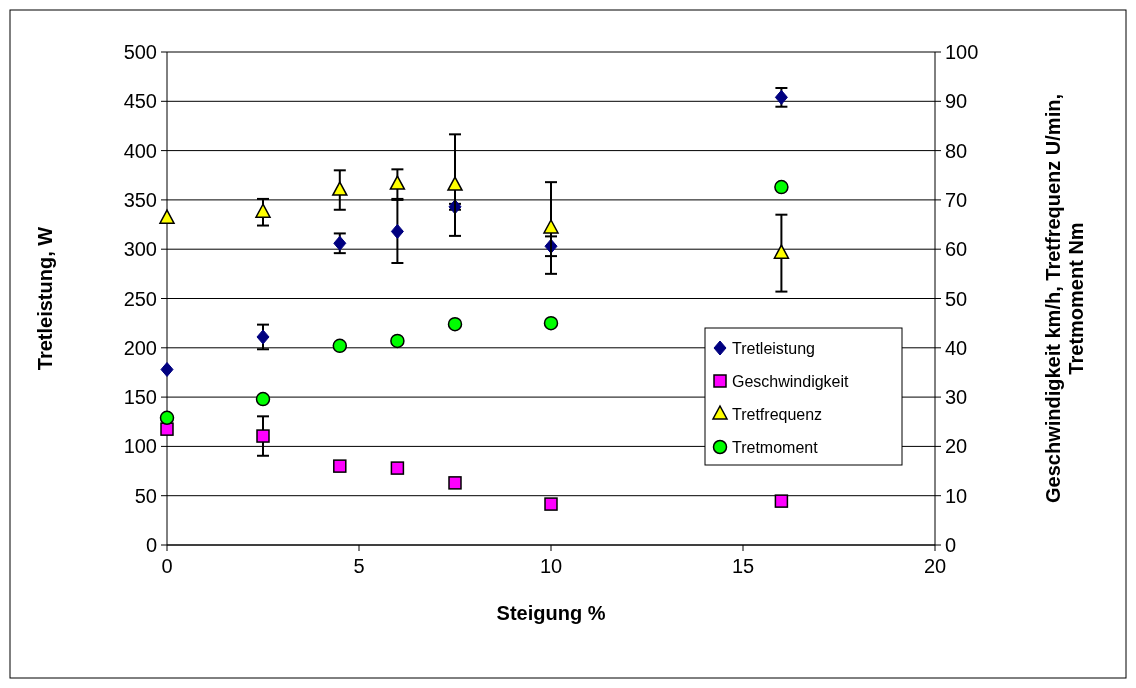 Image resolution: width=1136 pixels, height=688 pixels. What do you see at coordinates (167, 566) in the screenshot?
I see `x-tick-label: 0` at bounding box center [167, 566].